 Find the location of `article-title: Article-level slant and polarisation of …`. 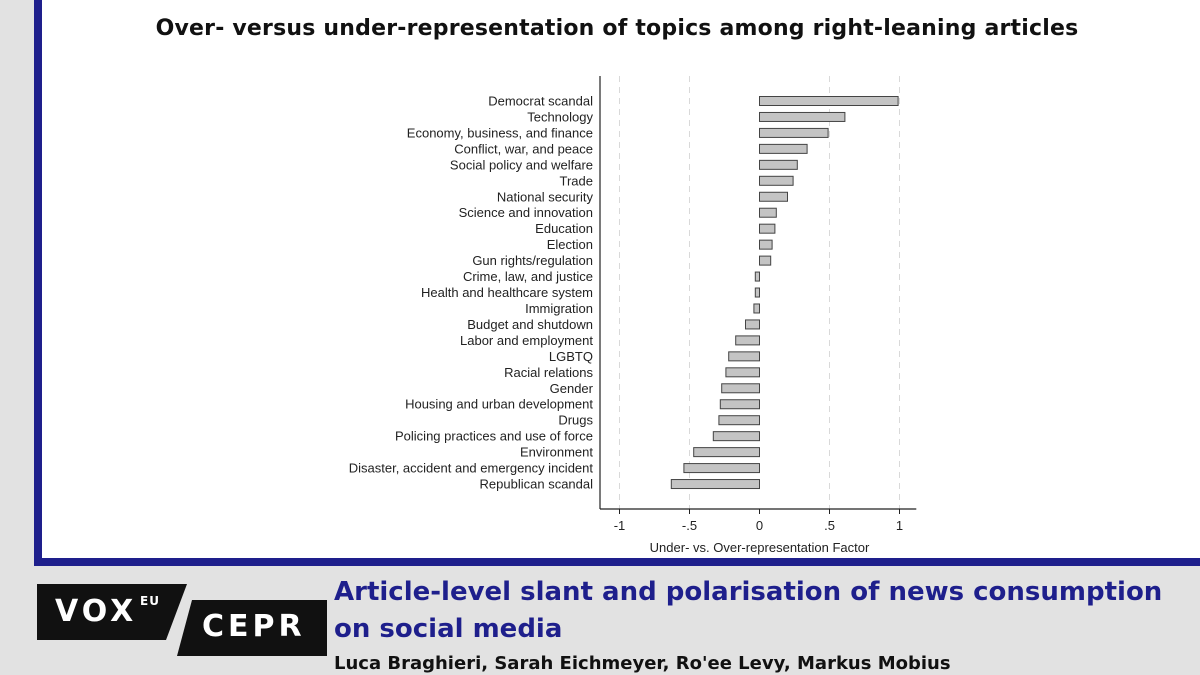

article-title: Article-level slant and polarisation of … is located at coordinates (748, 610).